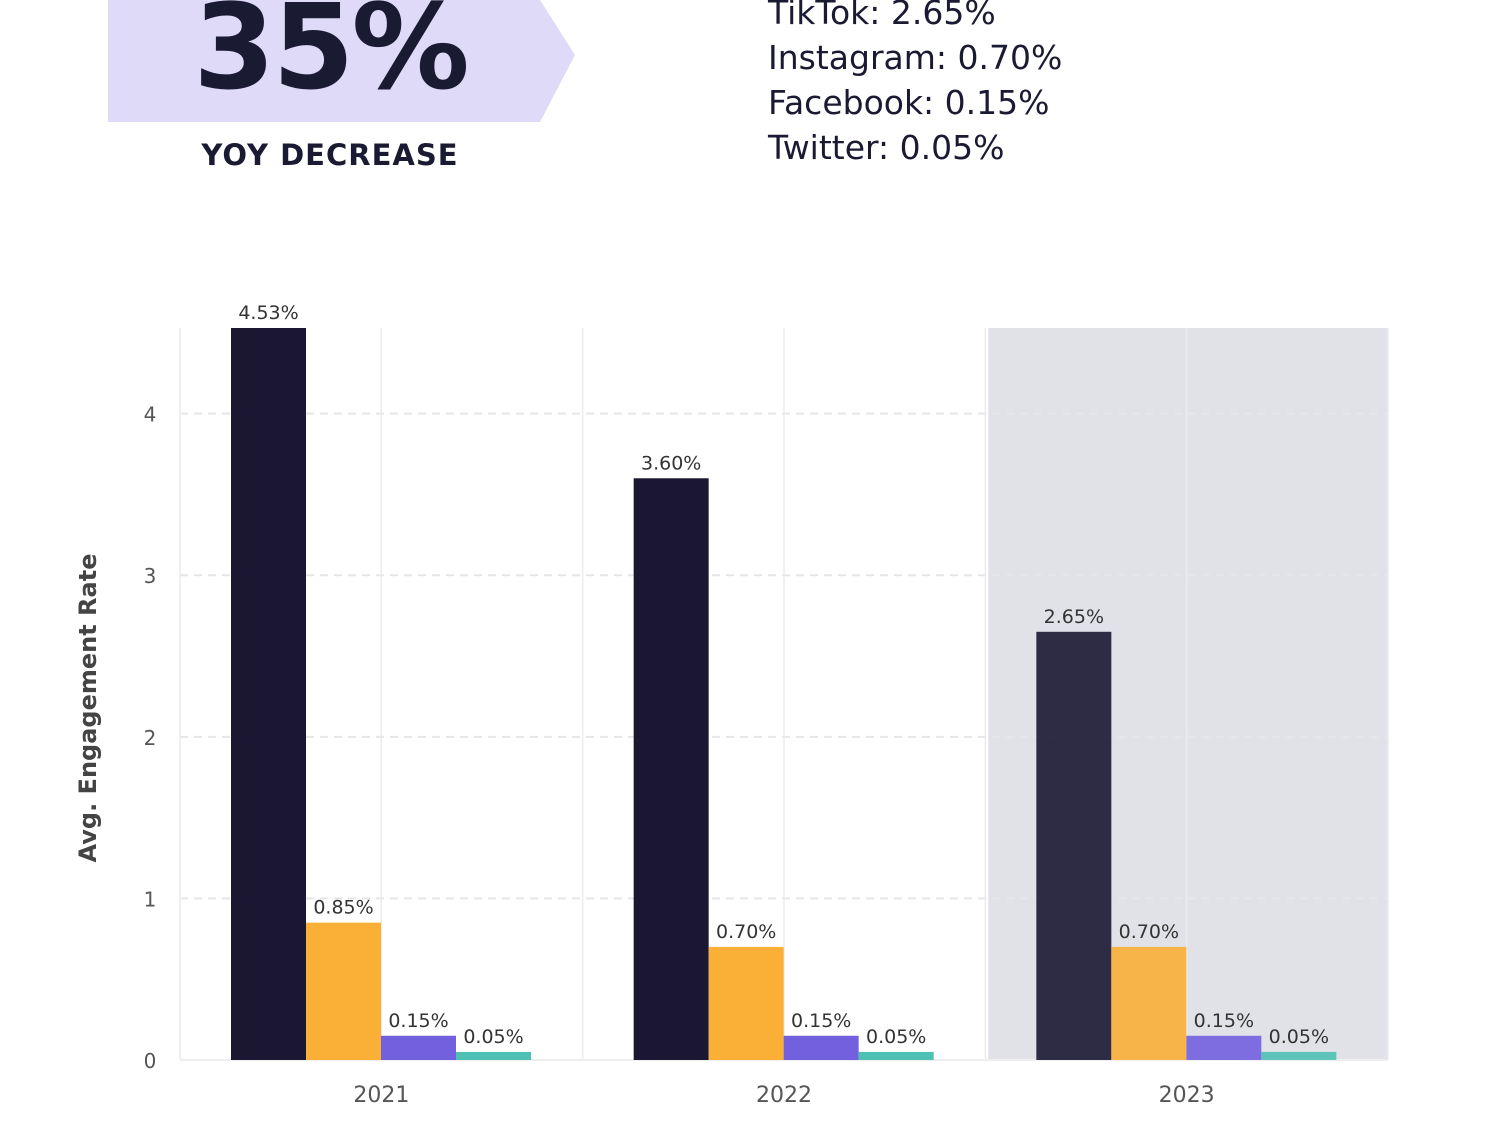 The height and width of the screenshot is (1125, 1500). What do you see at coordinates (343, 908) in the screenshot?
I see `data-label-2021-series-2: 0.85%` at bounding box center [343, 908].